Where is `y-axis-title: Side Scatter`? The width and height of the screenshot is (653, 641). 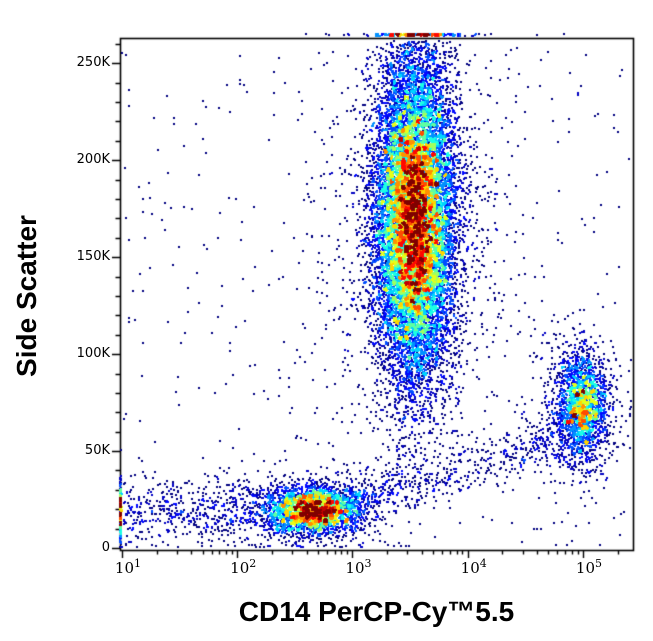
y-axis-title: Side Scatter is located at coordinates (26, 296).